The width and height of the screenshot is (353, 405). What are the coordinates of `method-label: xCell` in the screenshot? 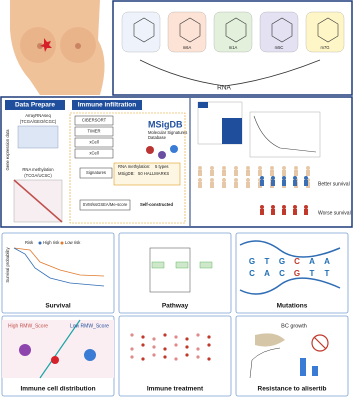 It's located at (93, 153).